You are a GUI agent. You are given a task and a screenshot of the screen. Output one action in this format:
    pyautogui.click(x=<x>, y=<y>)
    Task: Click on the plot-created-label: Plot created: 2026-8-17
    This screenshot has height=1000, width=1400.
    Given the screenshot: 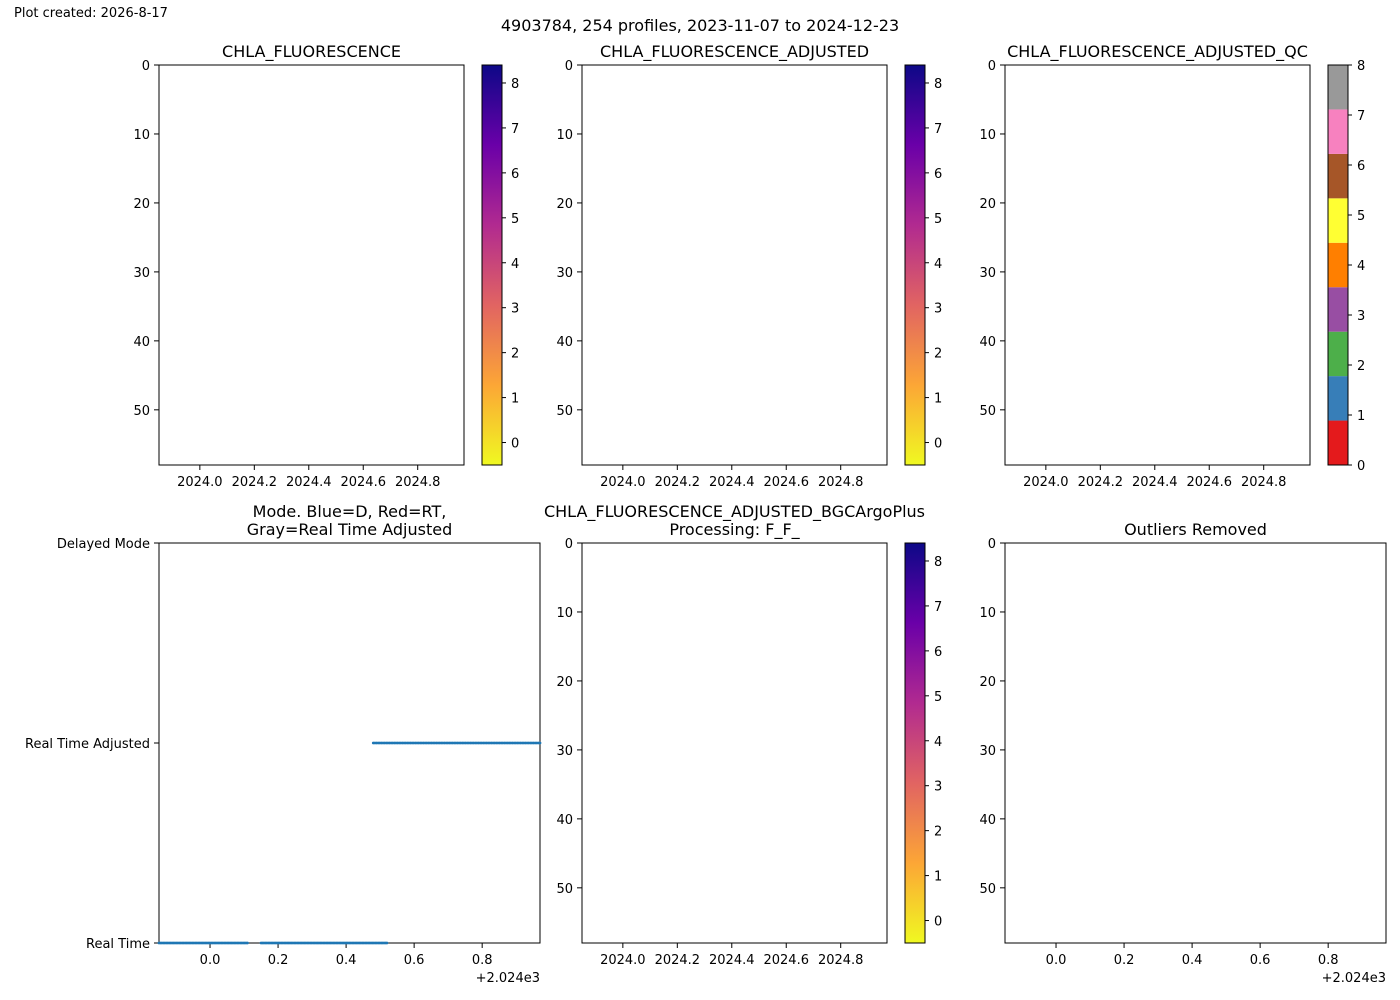 What is the action you would take?
    pyautogui.click(x=91, y=13)
    